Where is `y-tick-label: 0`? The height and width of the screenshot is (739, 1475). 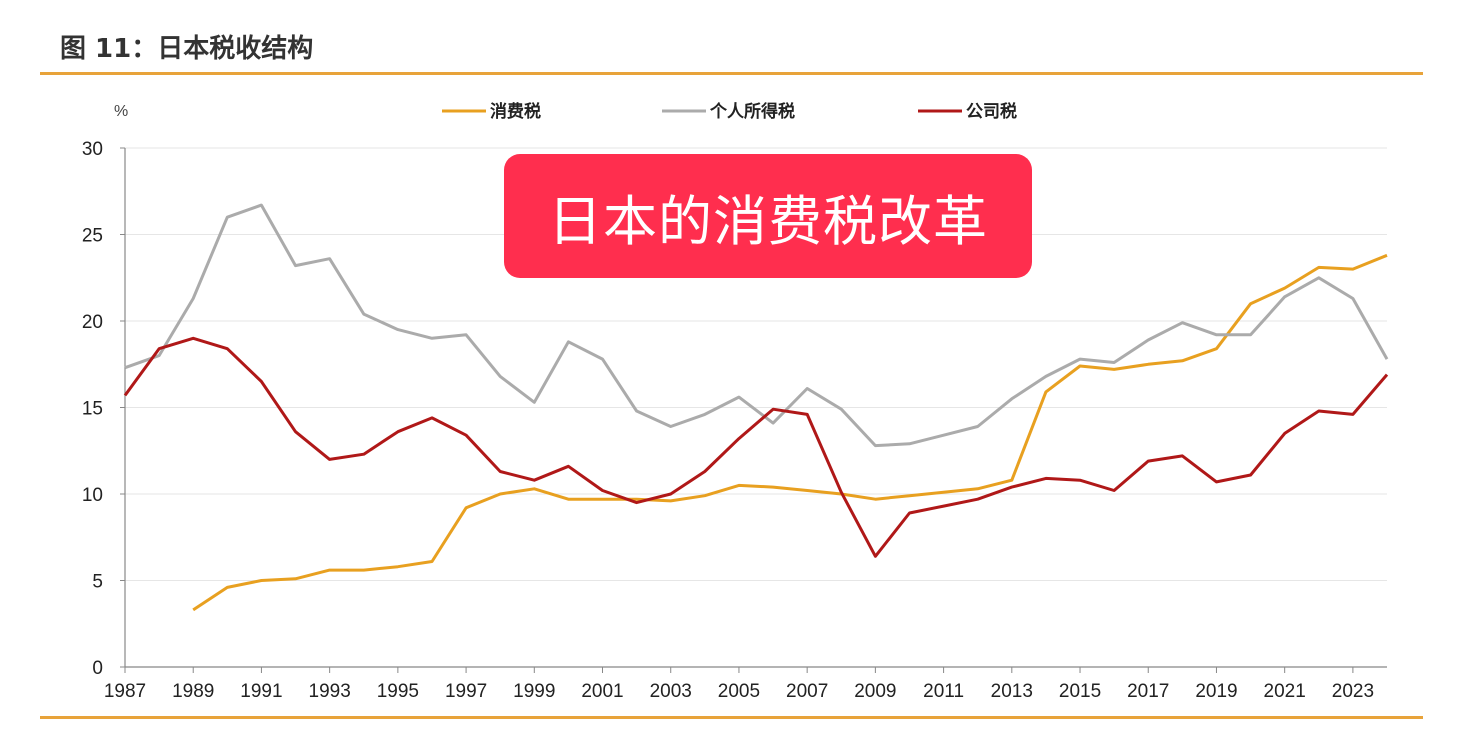
y-tick-label: 0 is located at coordinates (97, 668).